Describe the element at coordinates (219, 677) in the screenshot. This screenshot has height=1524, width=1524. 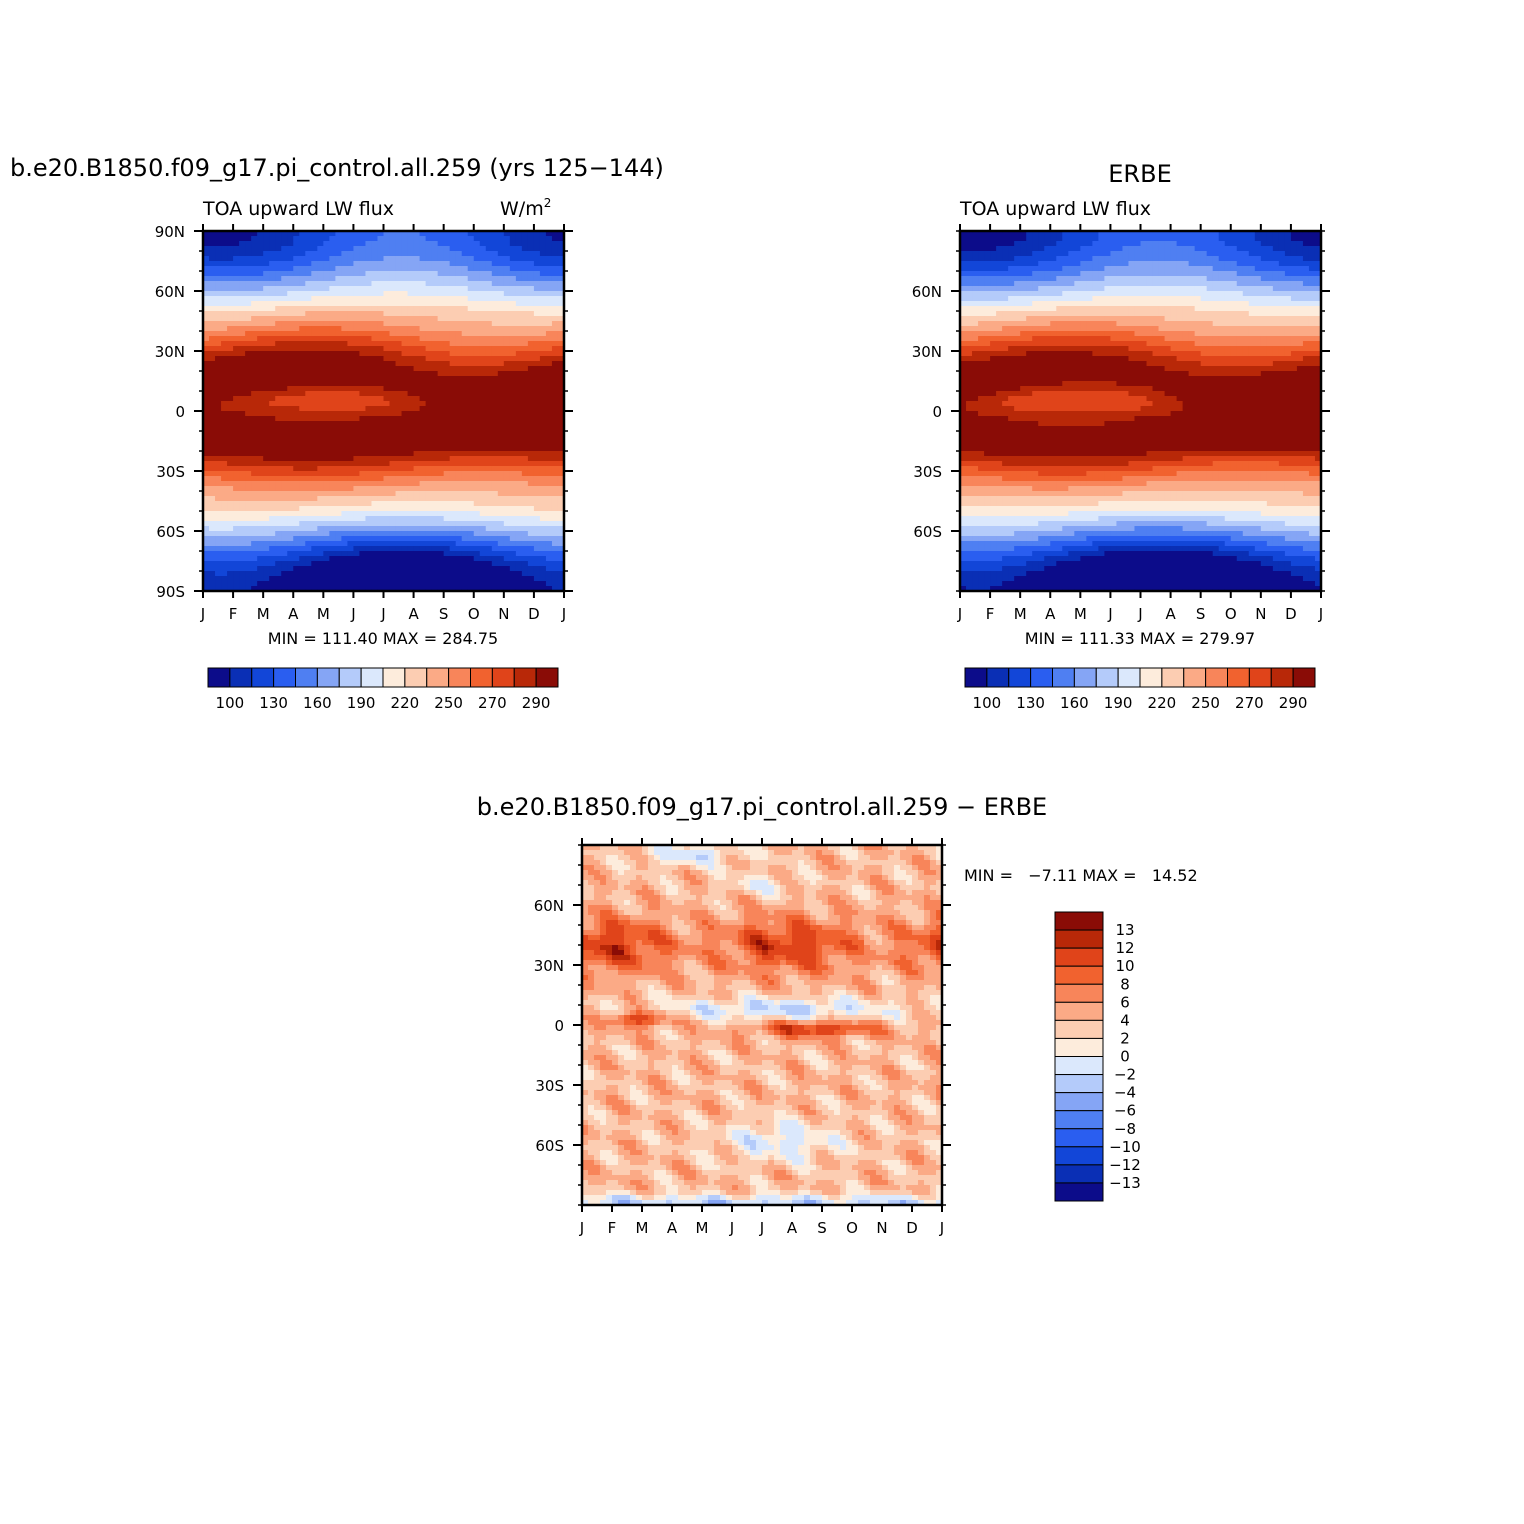
I see `colorbar-box` at that location.